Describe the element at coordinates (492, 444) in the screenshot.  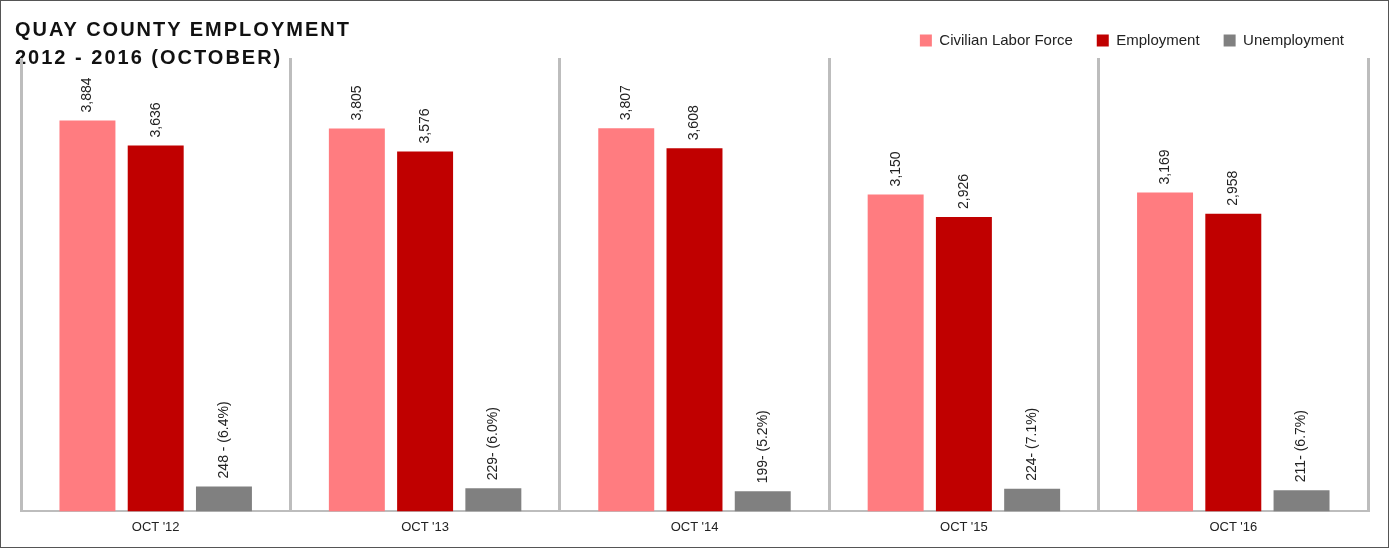
I see `data-label: 229- (6.0%)` at that location.